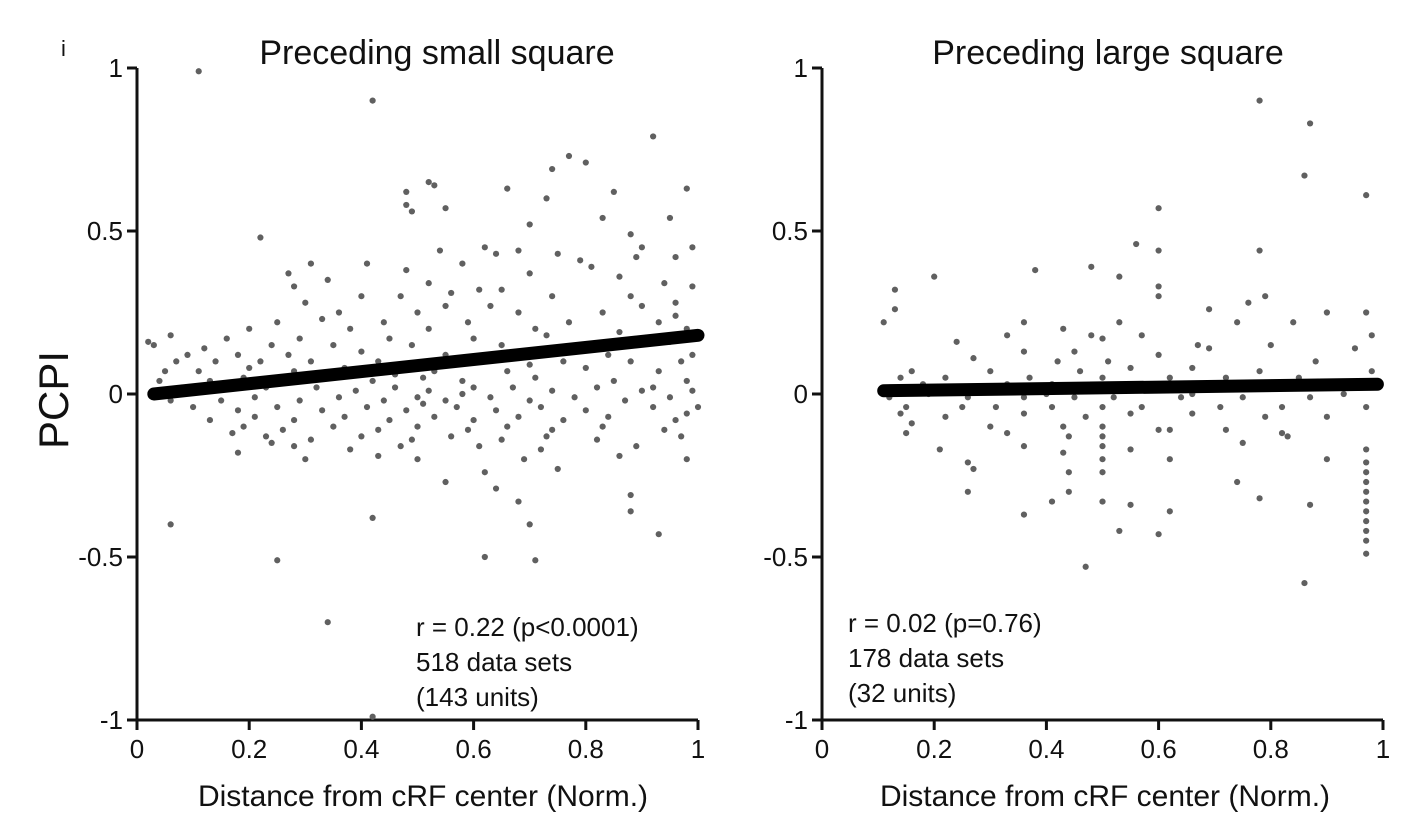  Describe the element at coordinates (1159, 749) in the screenshot. I see `x-tick-label: 0.6` at that location.